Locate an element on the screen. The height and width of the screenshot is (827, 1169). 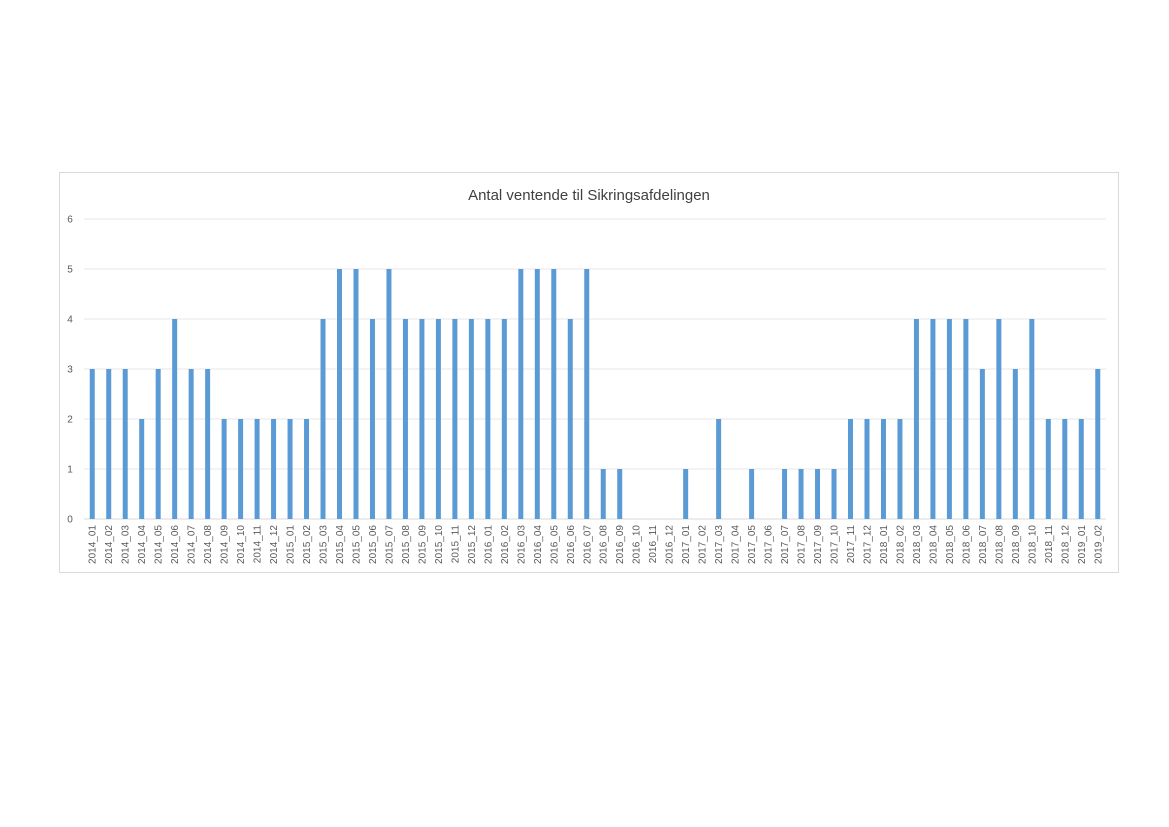
x-tick-label: 2018_01 is located at coordinates (884, 544).